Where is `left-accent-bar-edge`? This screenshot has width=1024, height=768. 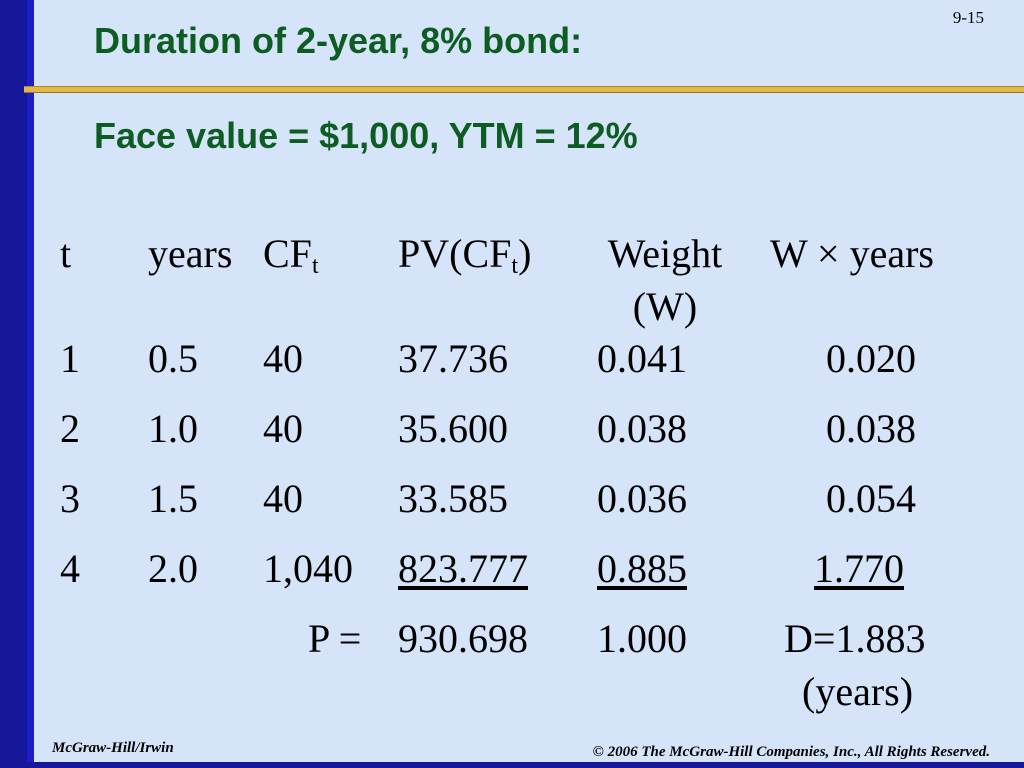
left-accent-bar-edge is located at coordinates (30, 384).